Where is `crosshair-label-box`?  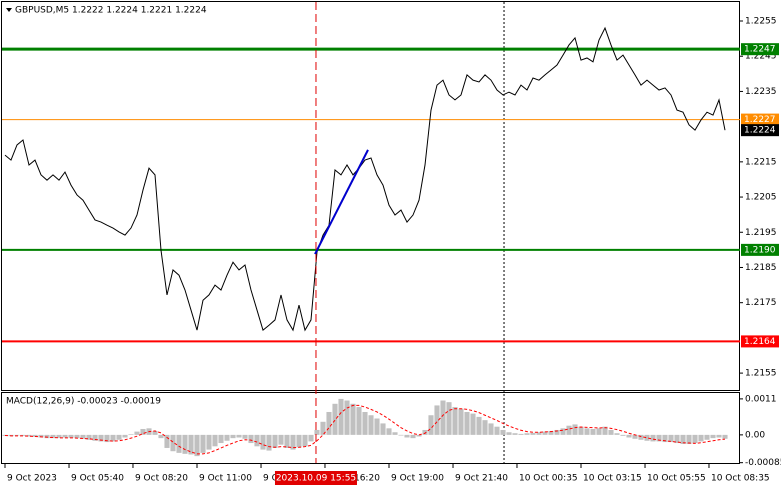
crosshair-label-box is located at coordinates (315, 478).